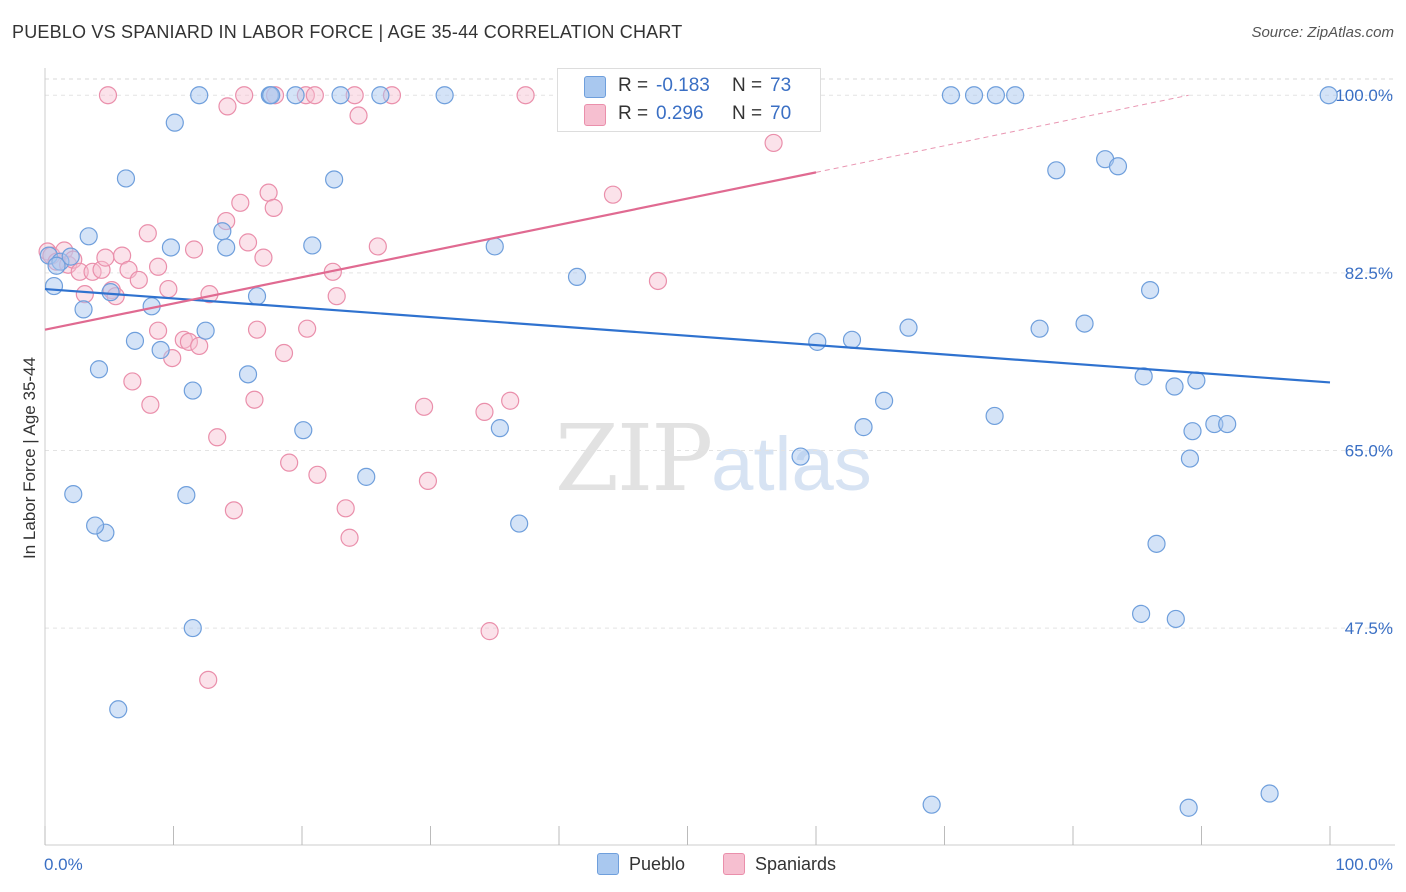  What do you see at coordinates (680, 113) in the screenshot?
I see `legend-spaniards-r-value: 0.296` at bounding box center [680, 113].